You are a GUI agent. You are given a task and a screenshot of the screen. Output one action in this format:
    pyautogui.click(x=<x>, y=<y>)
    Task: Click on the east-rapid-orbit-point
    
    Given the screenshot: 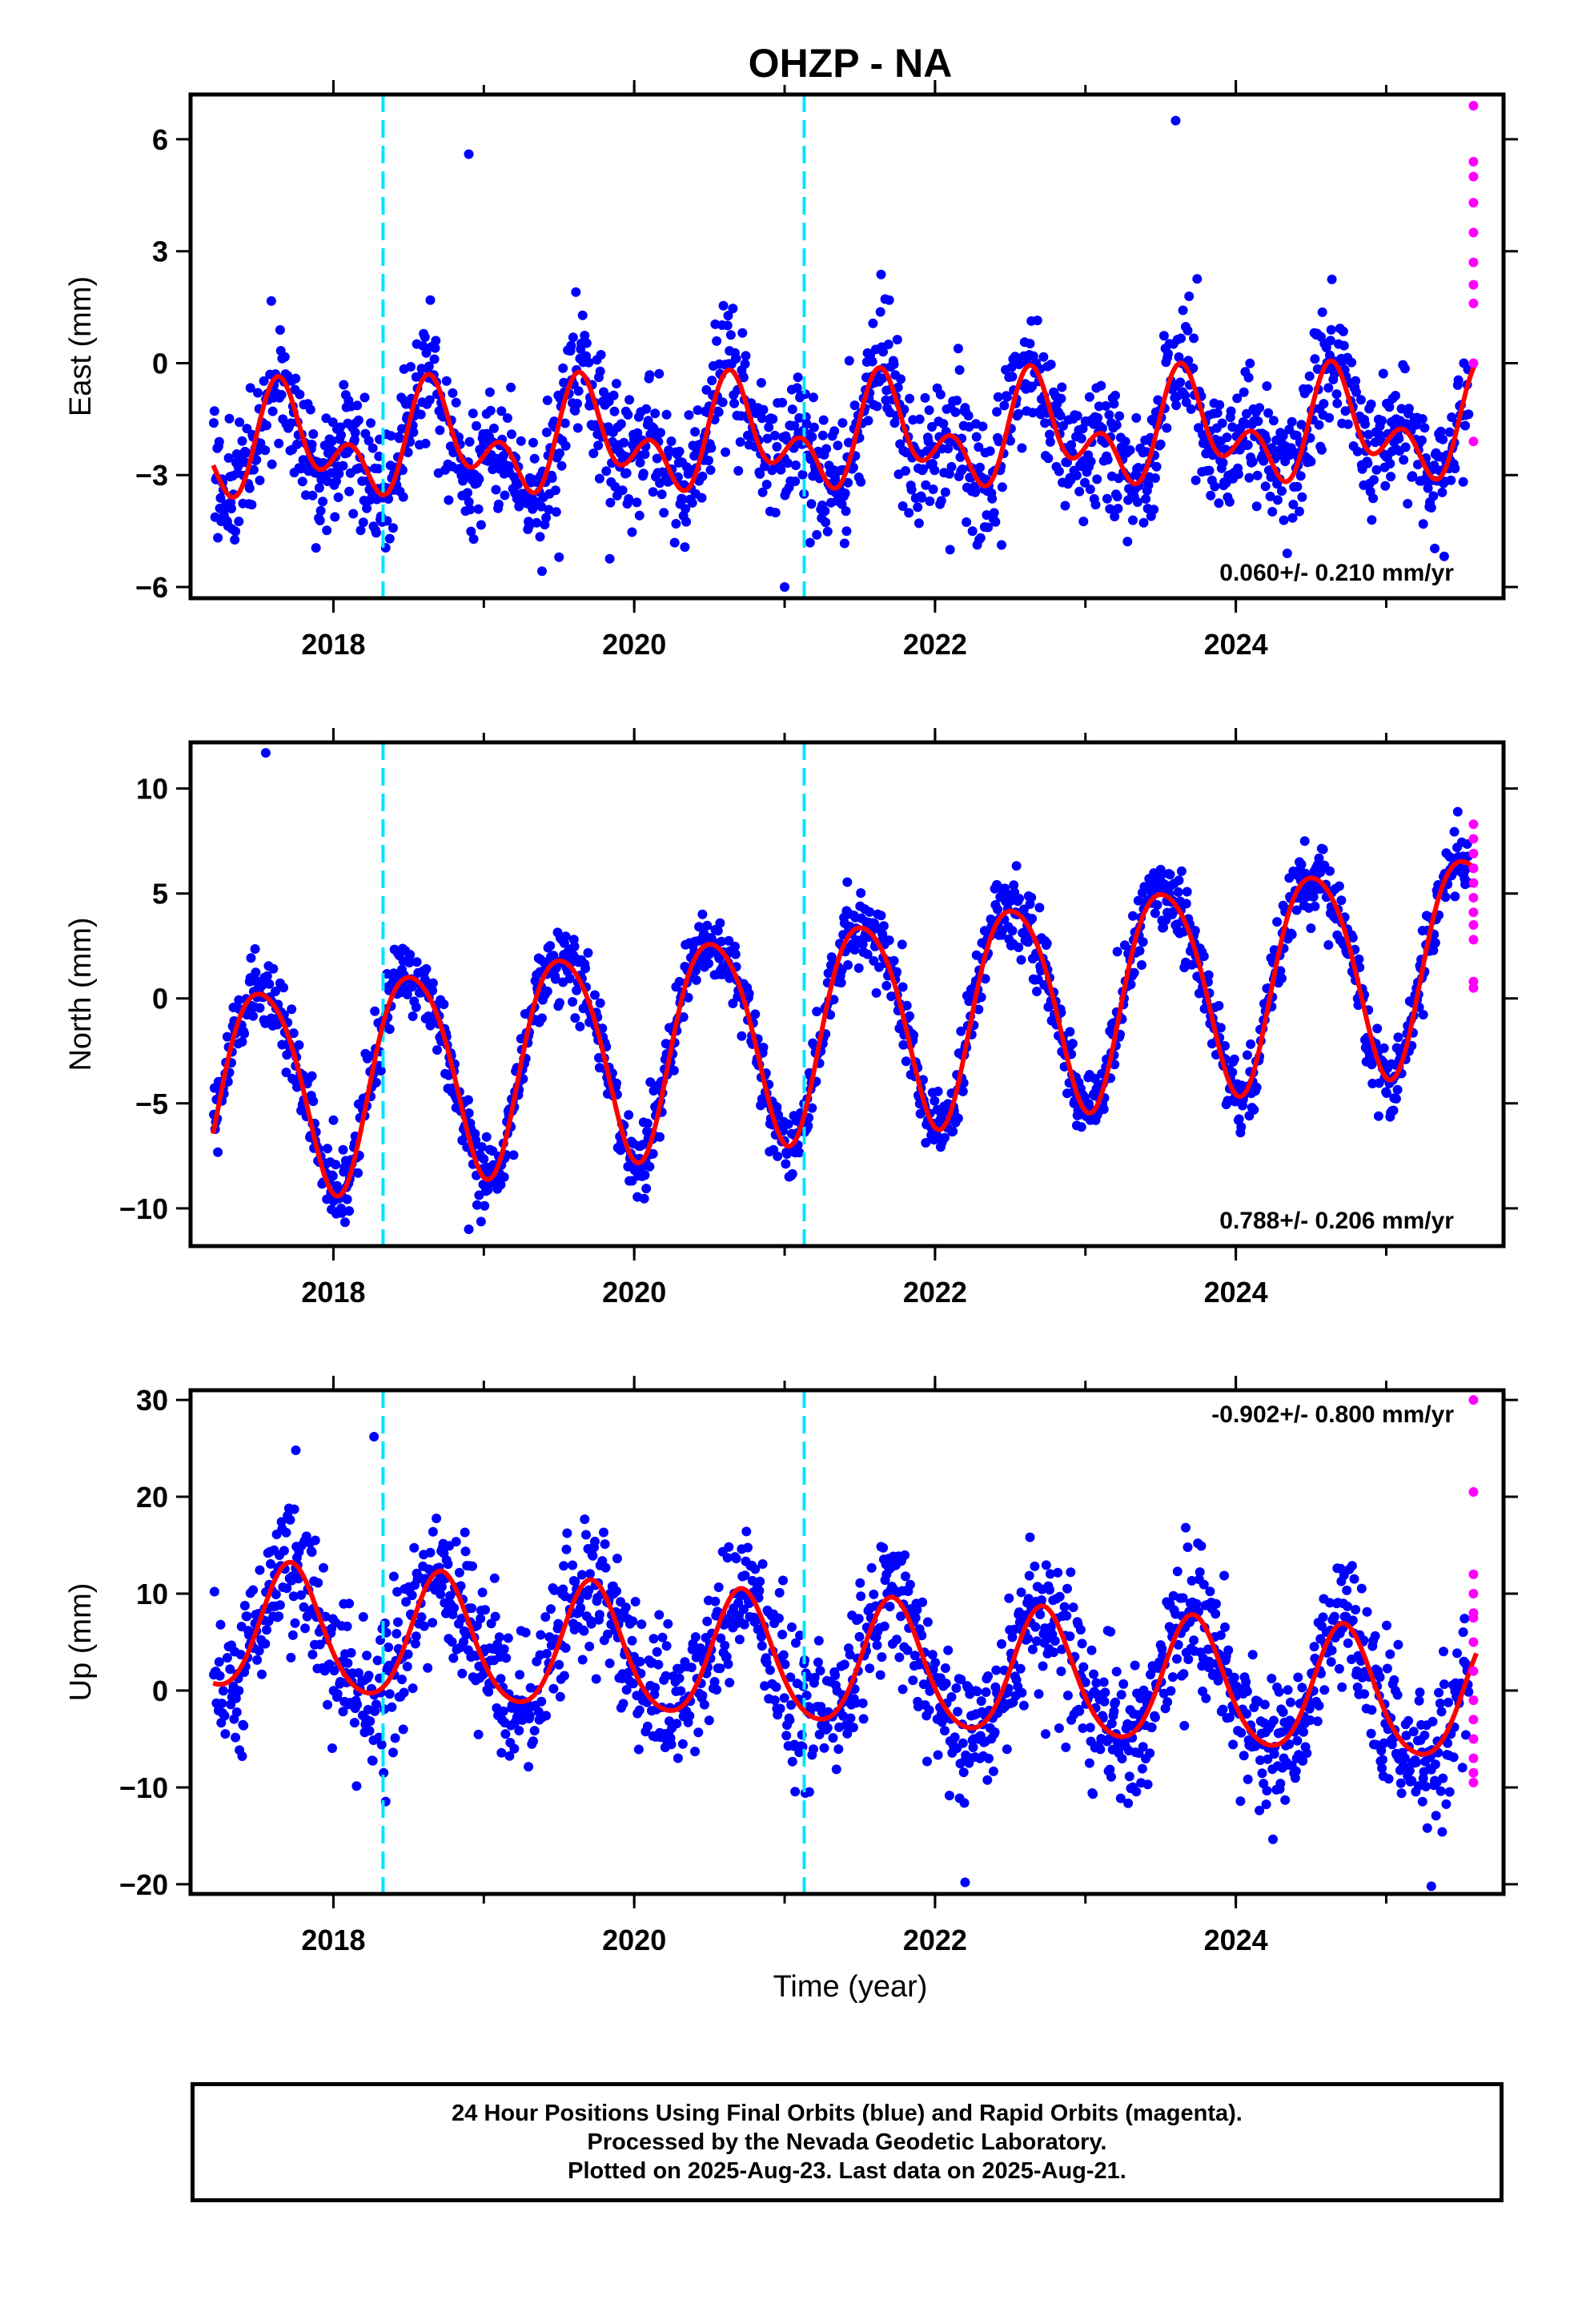 What is the action you would take?
    pyautogui.click(x=1473, y=232)
    